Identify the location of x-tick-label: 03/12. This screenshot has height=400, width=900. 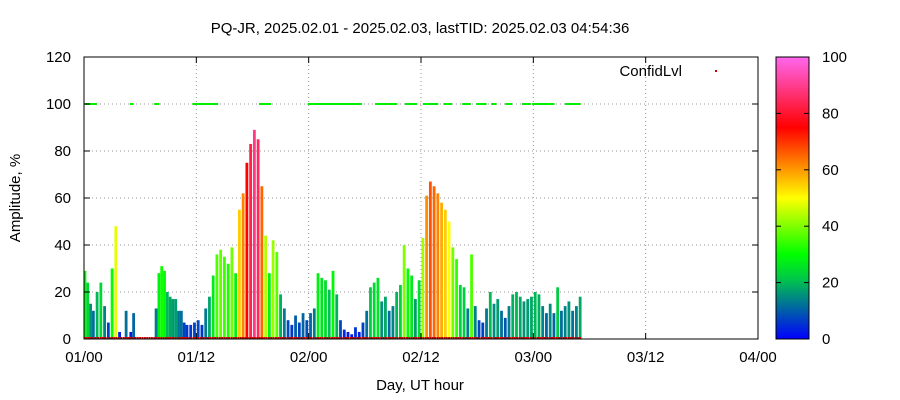
(646, 357).